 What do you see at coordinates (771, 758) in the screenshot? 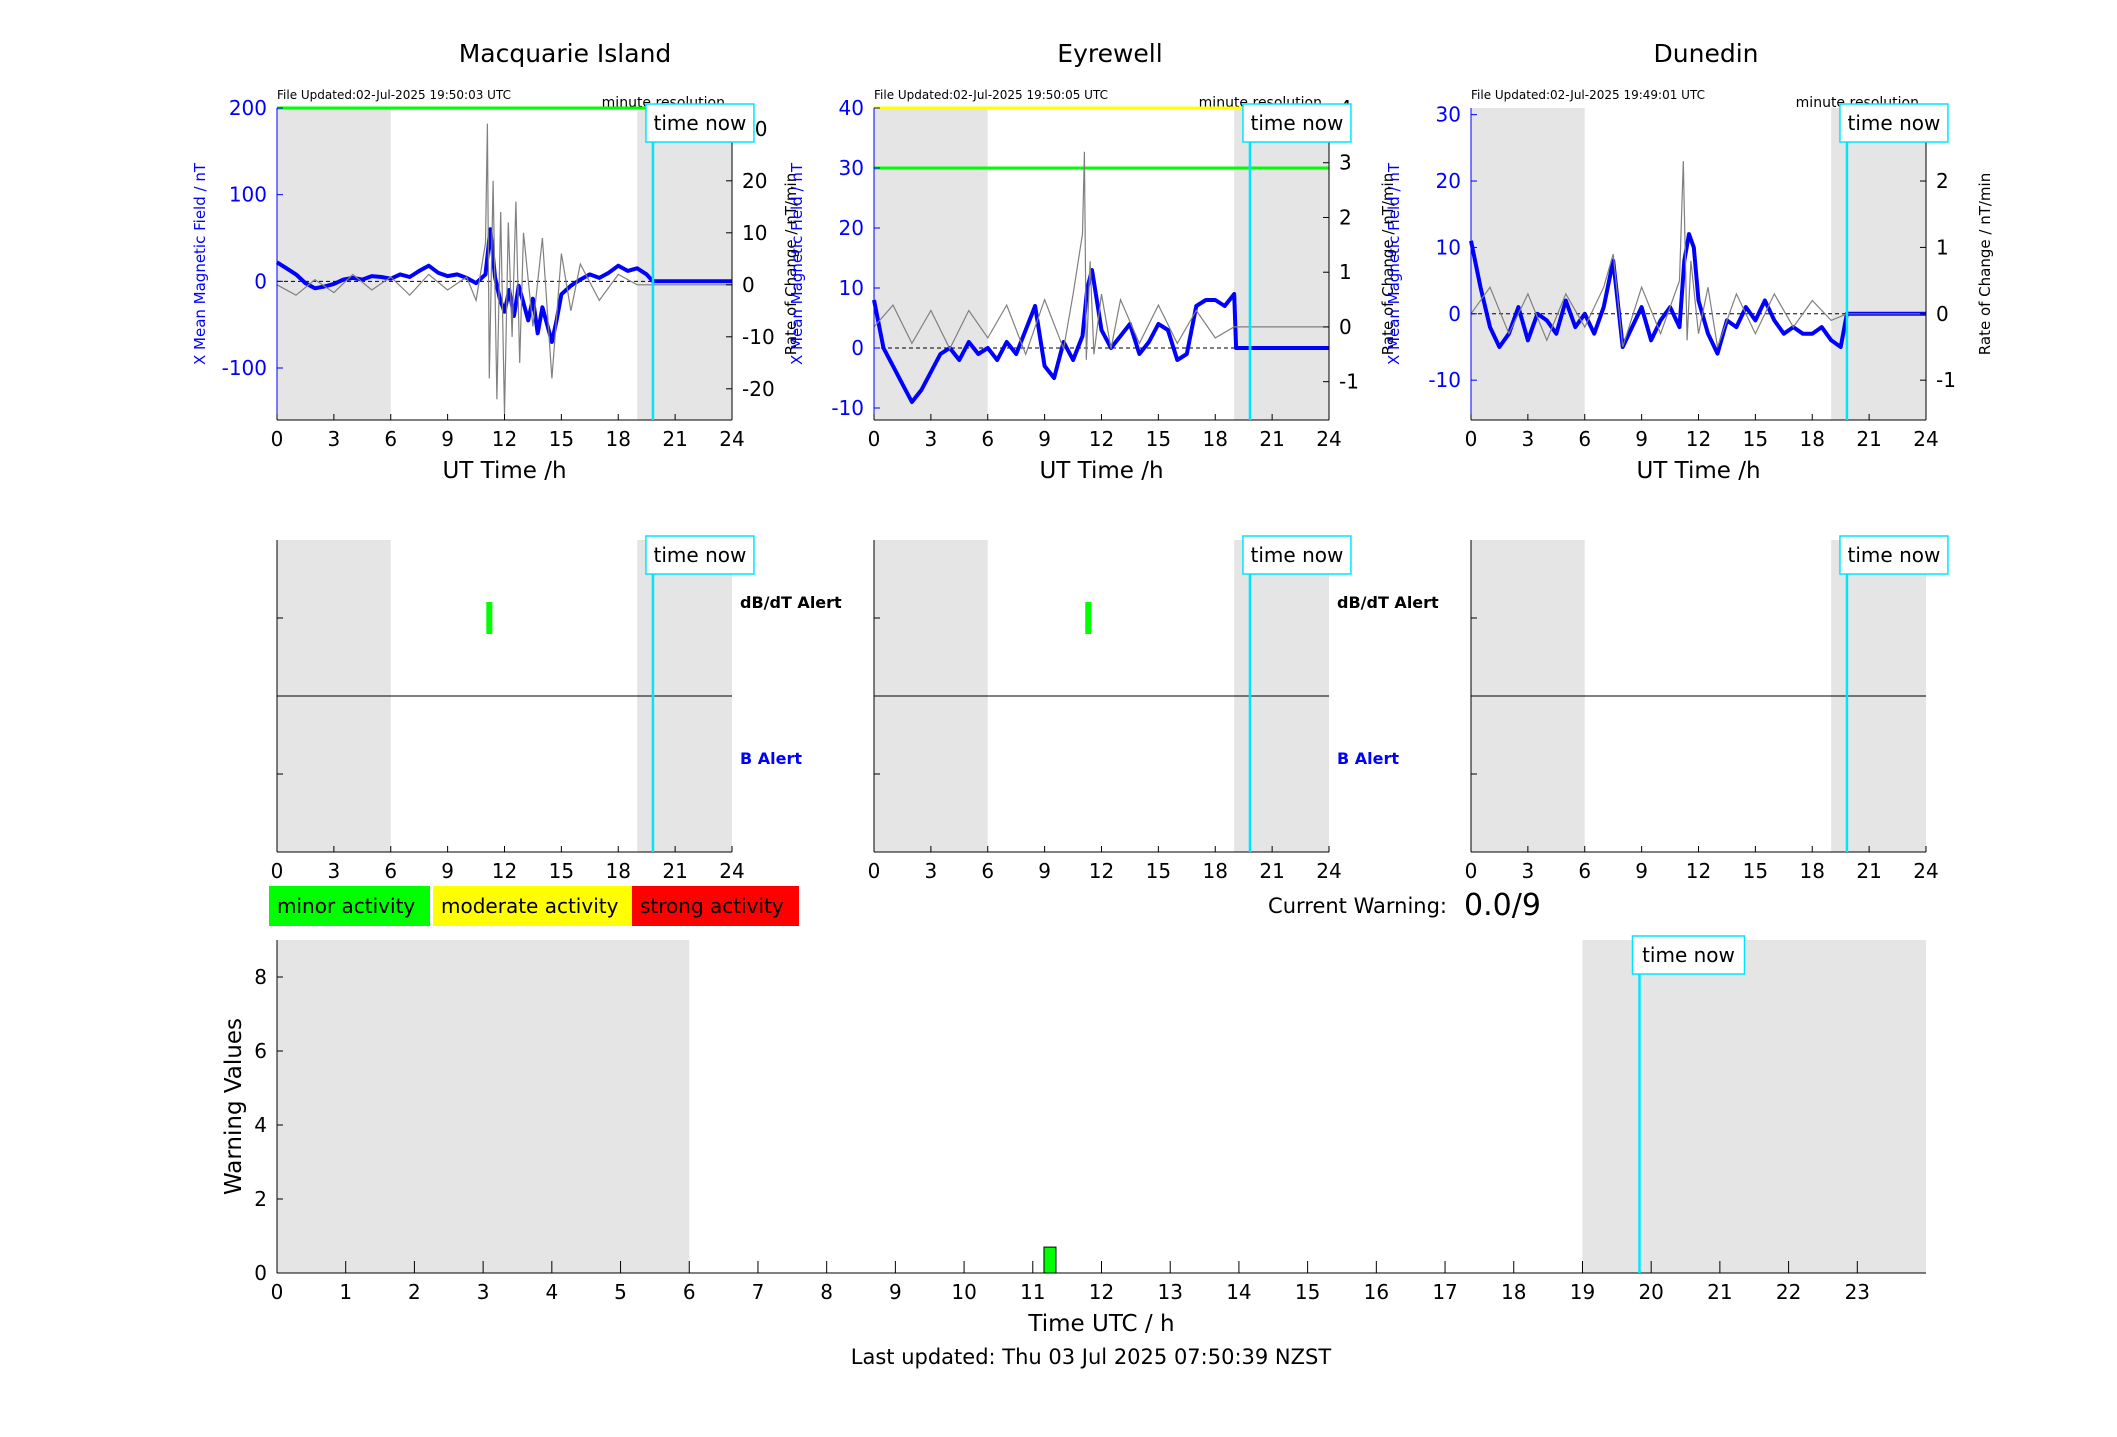
I see `b-alert-label-macquarie: B Alert` at bounding box center [771, 758].